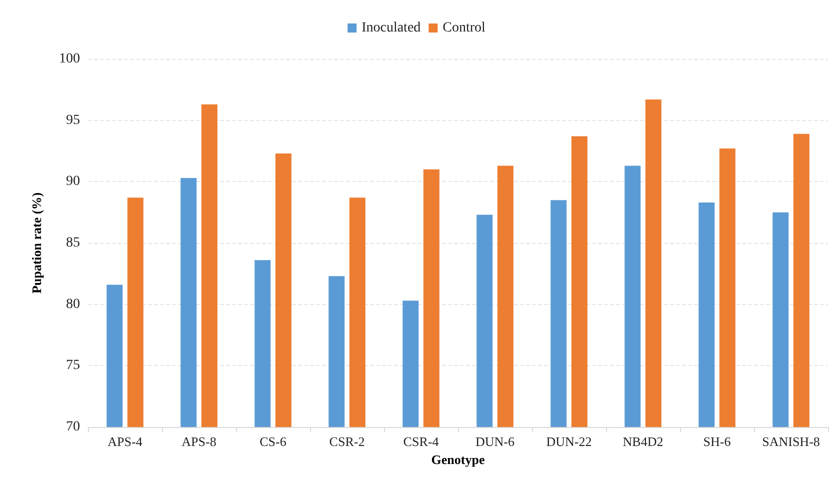 This screenshot has height=485, width=833. I want to click on x-tick-label: CSR-4, so click(421, 441).